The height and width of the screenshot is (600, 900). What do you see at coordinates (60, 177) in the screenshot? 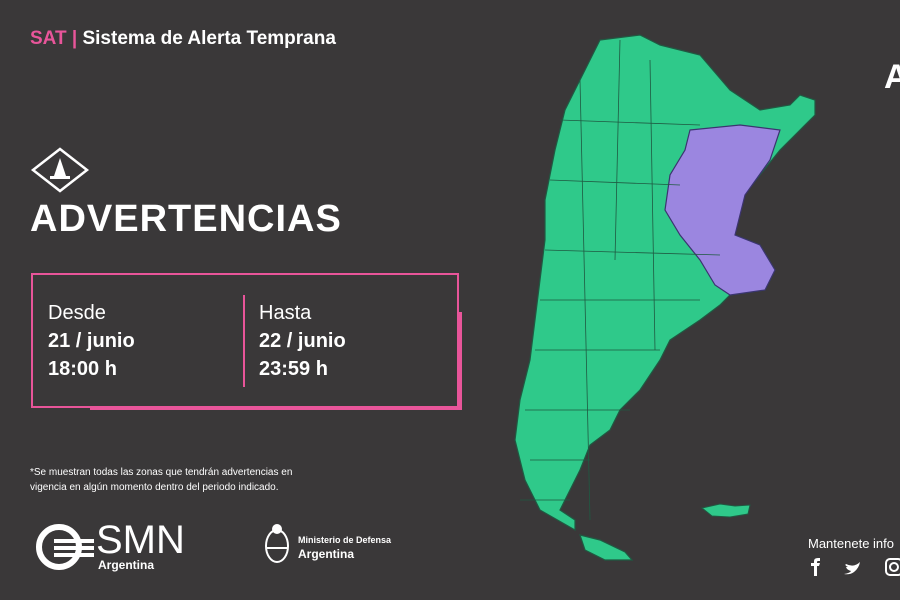
I see `icon-cone-base` at bounding box center [60, 177].